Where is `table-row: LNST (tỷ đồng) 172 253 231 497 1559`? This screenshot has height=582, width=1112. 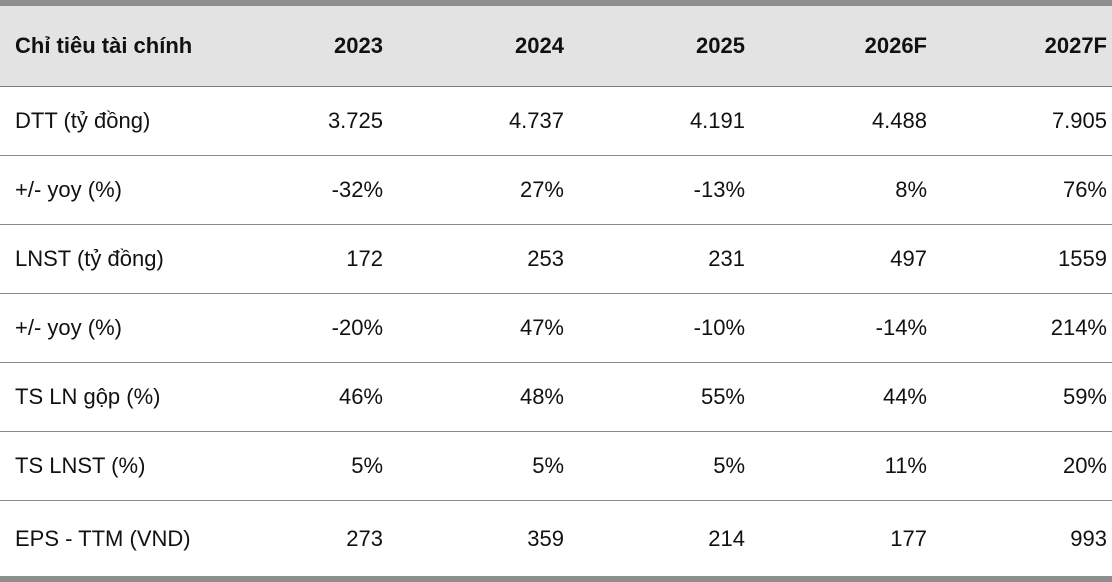 table-row: LNST (tỷ đồng) 172 253 231 497 1559 is located at coordinates (556, 258).